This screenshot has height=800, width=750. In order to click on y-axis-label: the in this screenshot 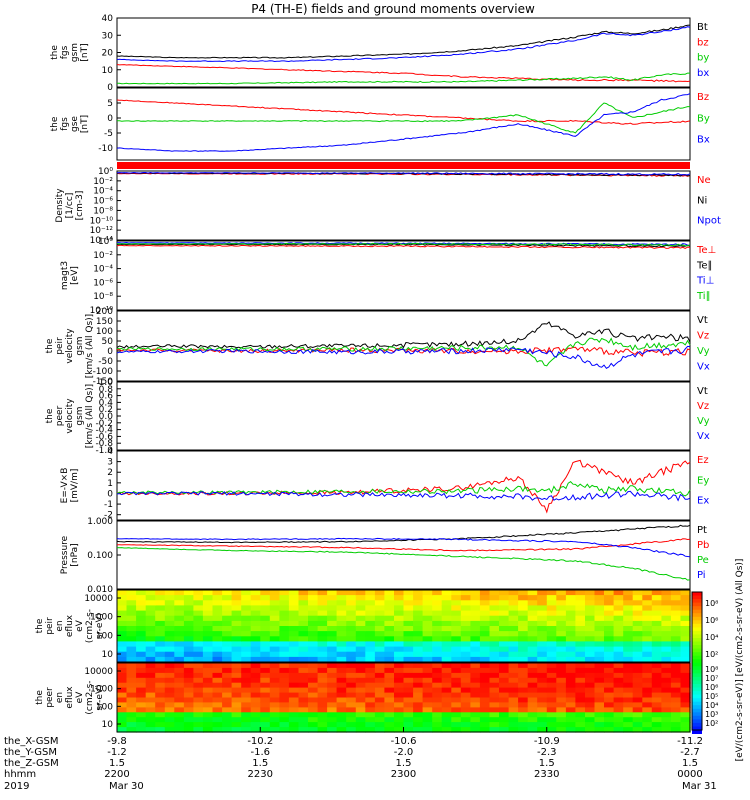, I will do `click(55, 52)`.